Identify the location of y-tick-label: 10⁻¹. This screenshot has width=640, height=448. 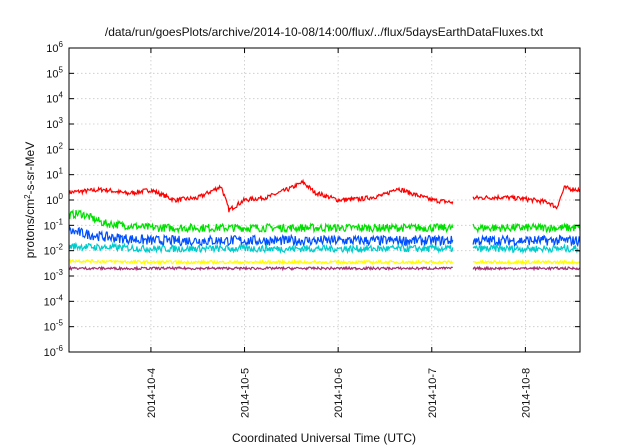
(54, 224).